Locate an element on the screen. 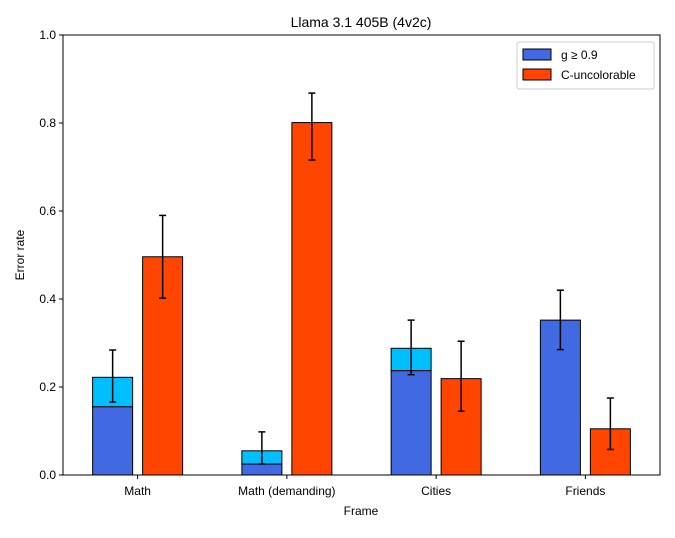 This screenshot has width=675, height=538. legend: g ≥ 0.9 C-uncolorable is located at coordinates (585, 65).